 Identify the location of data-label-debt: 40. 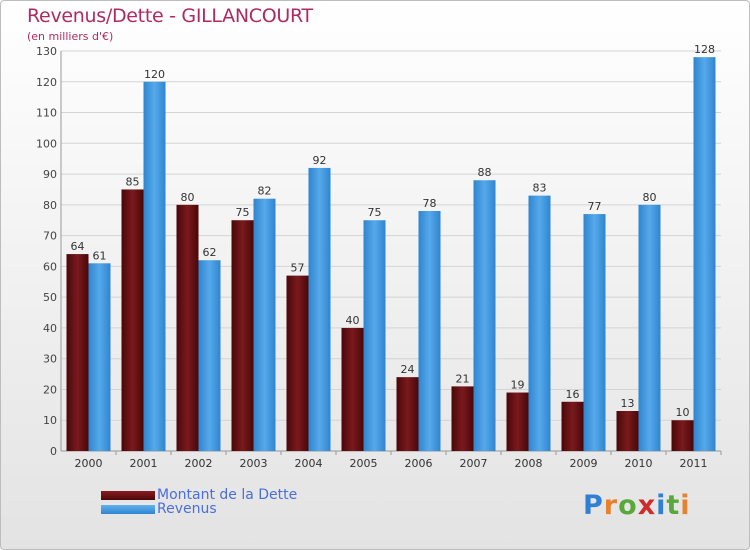
(353, 320).